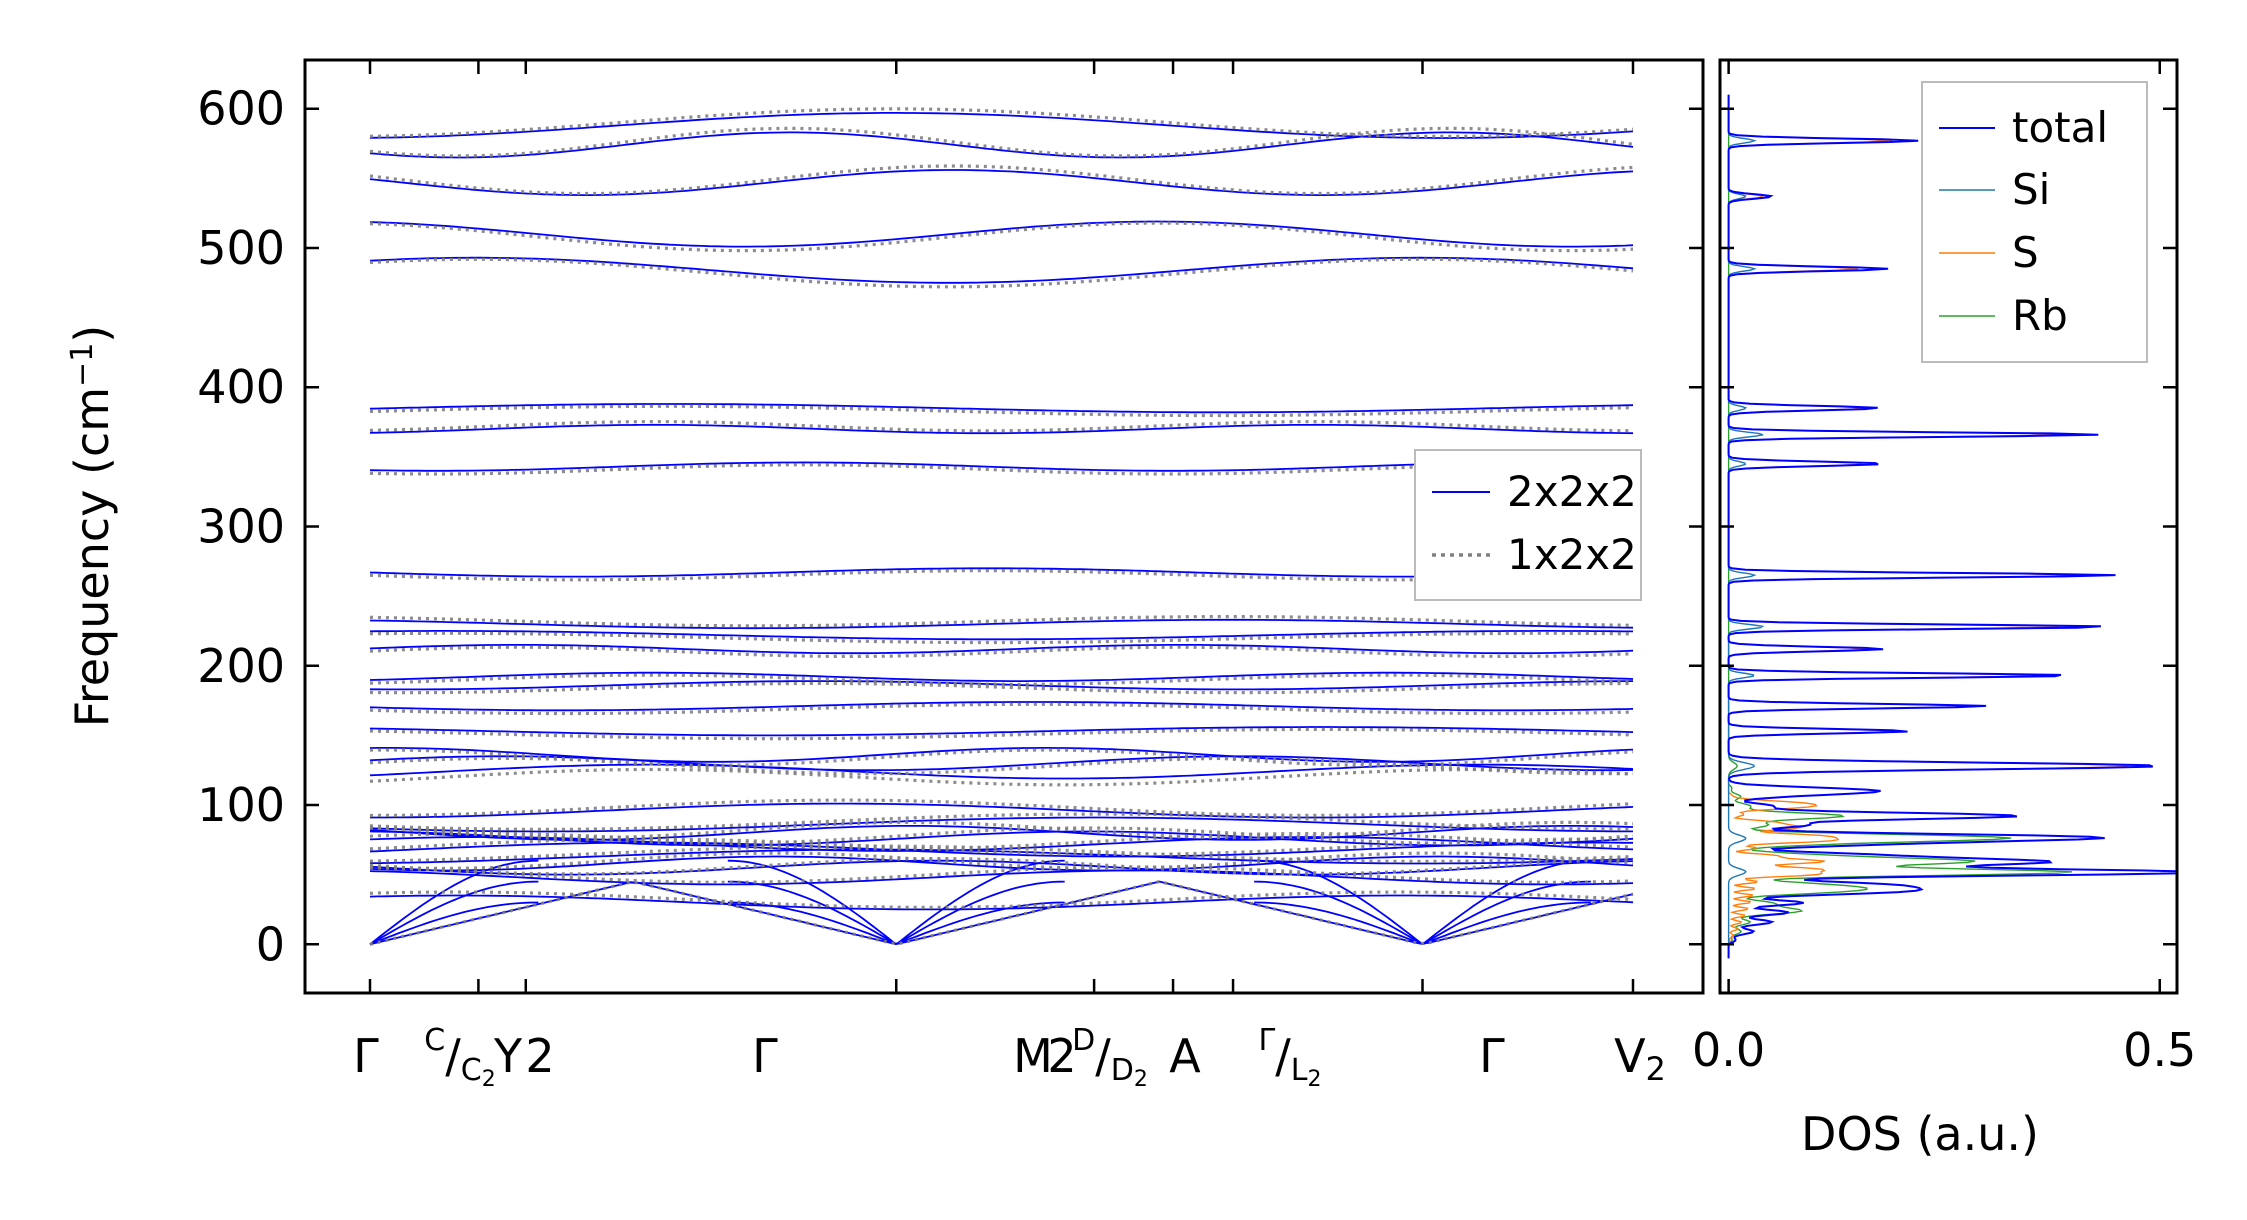 This screenshot has width=2247, height=1220. I want to click on band-legend-box, so click(1528, 525).